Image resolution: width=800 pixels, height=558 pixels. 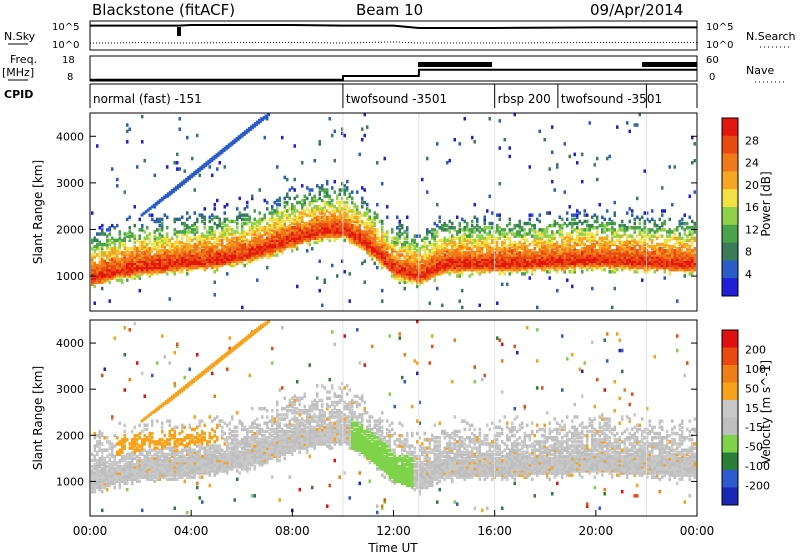 I want to click on colorbar-swatch, so click(x=730, y=180).